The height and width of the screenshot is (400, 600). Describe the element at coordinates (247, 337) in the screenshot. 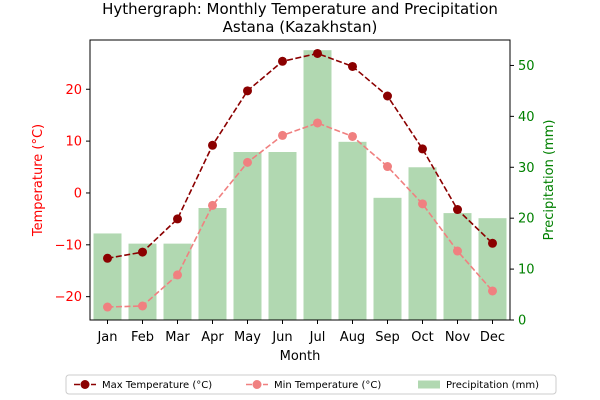

I see `x-tick-label: May` at that location.